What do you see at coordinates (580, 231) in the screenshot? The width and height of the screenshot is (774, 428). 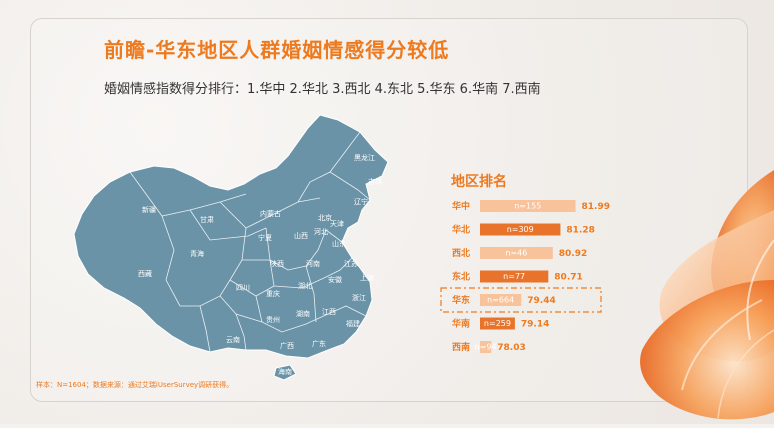 I see `value-label: 81.28` at bounding box center [580, 231].